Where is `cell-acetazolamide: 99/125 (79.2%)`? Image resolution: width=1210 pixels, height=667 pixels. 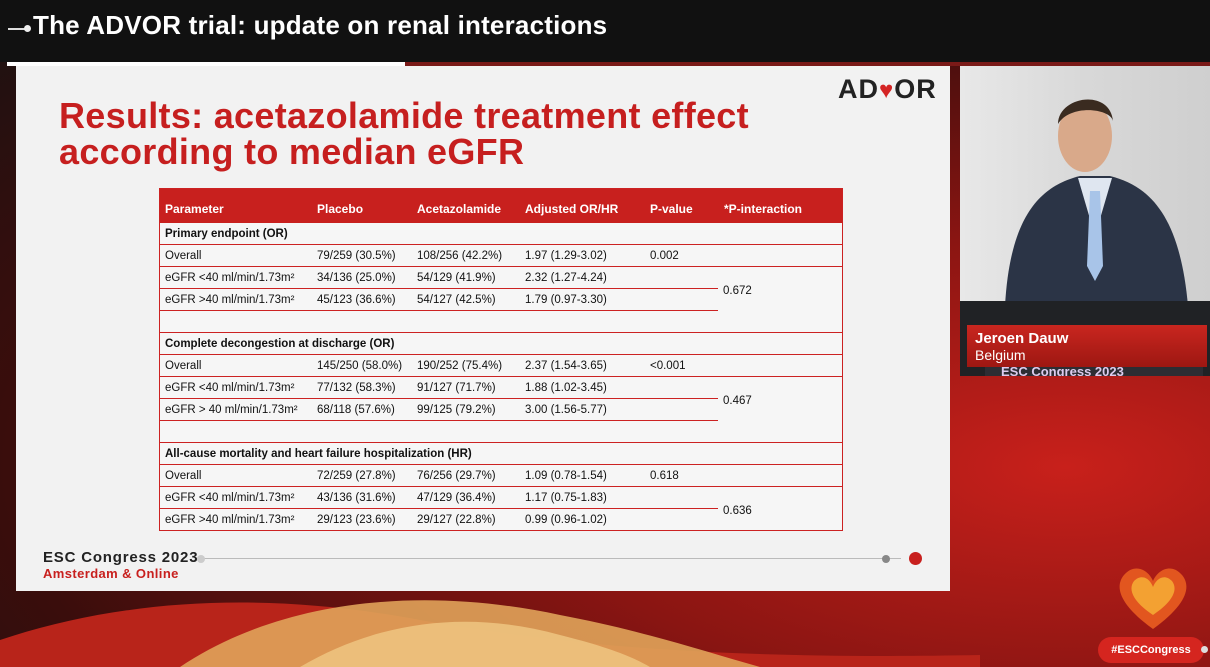
cell-acetazolamide: 99/125 (79.2%) is located at coordinates (456, 410).